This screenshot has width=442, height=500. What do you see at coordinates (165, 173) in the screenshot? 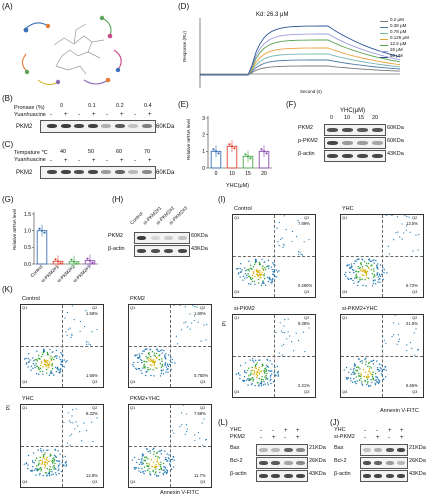
I see `kda-label-c: 60KDa` at bounding box center [165, 173].